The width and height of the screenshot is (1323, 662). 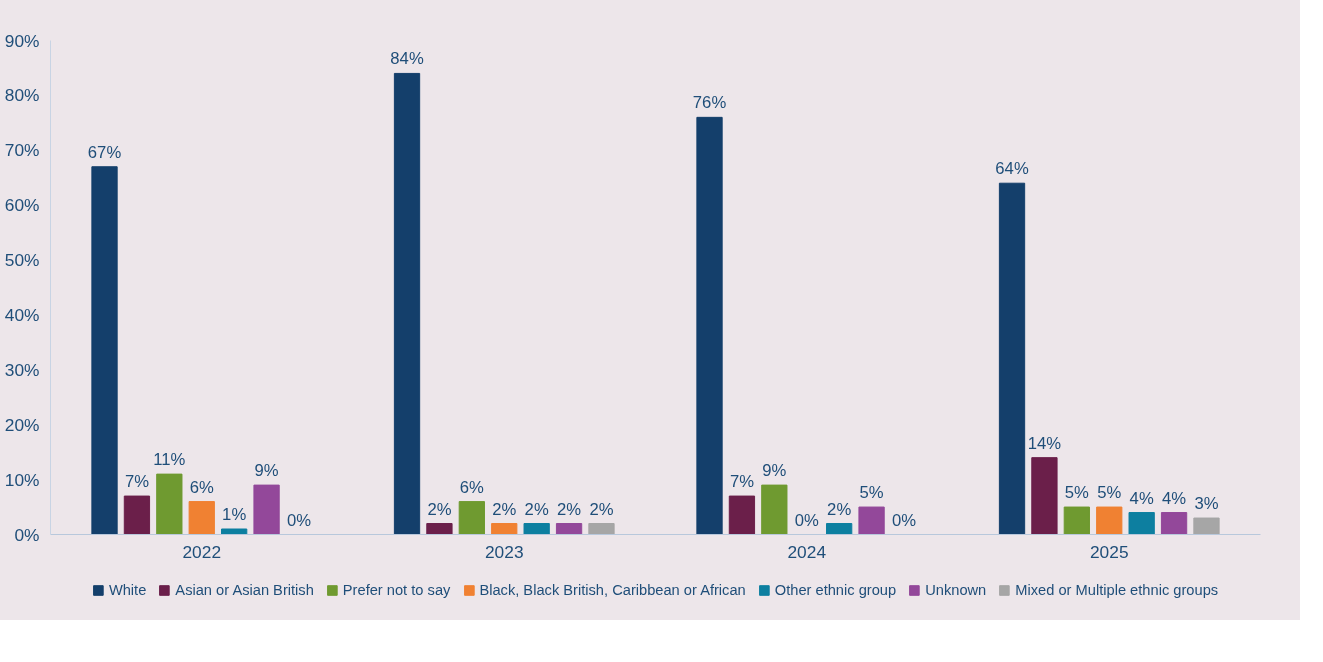 What do you see at coordinates (1117, 590) in the screenshot?
I see `legend-label: Mixed or Multiple ethnic groups` at bounding box center [1117, 590].